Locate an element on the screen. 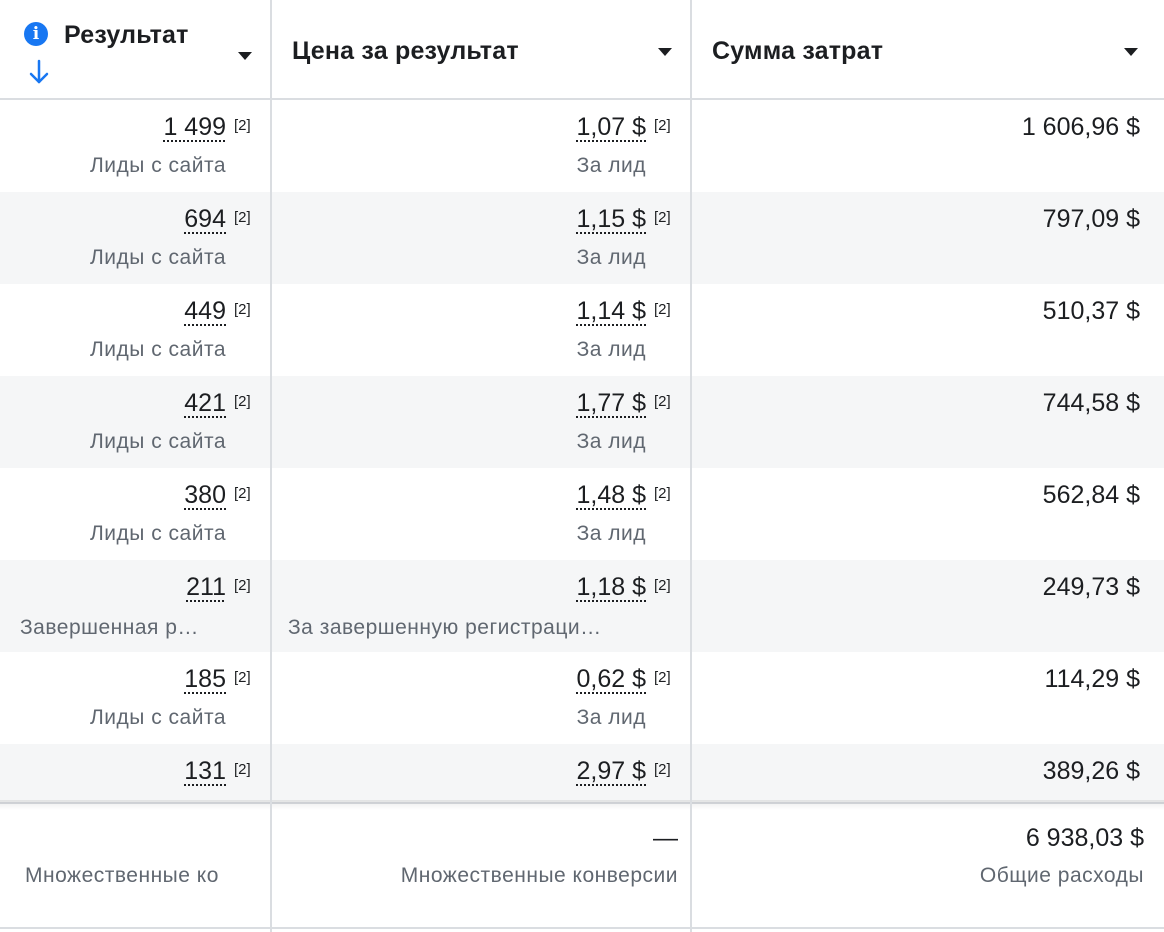  amount-spent-value: 249,73 $ is located at coordinates (1091, 587).